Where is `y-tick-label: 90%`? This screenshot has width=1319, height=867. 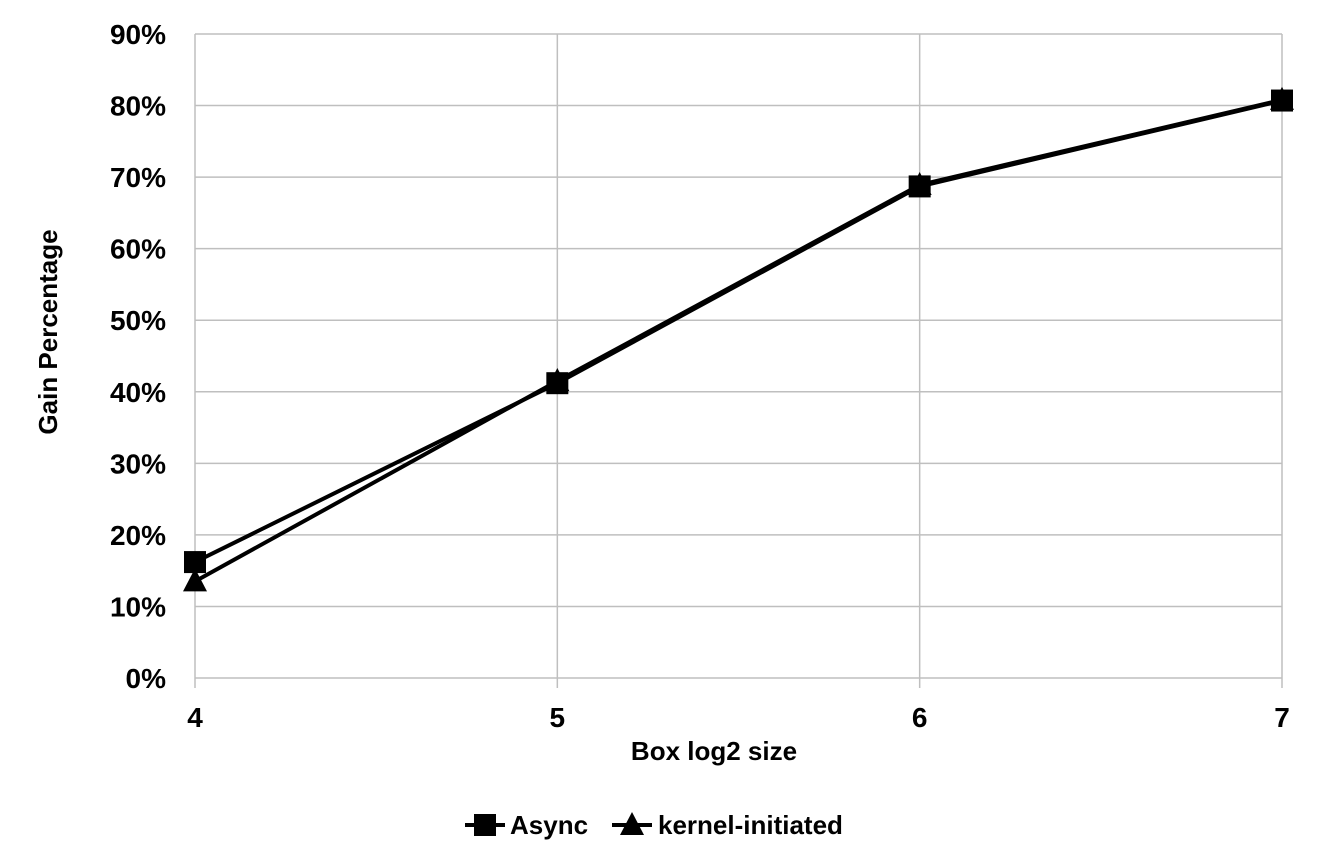 y-tick-label: 90% is located at coordinates (138, 34).